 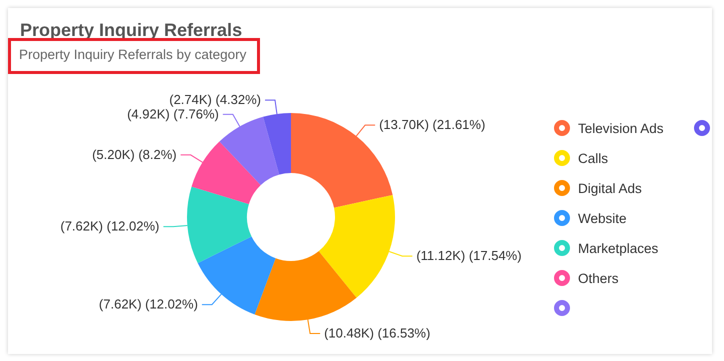 I want to click on legend-label: Digital Ads, so click(x=610, y=188).